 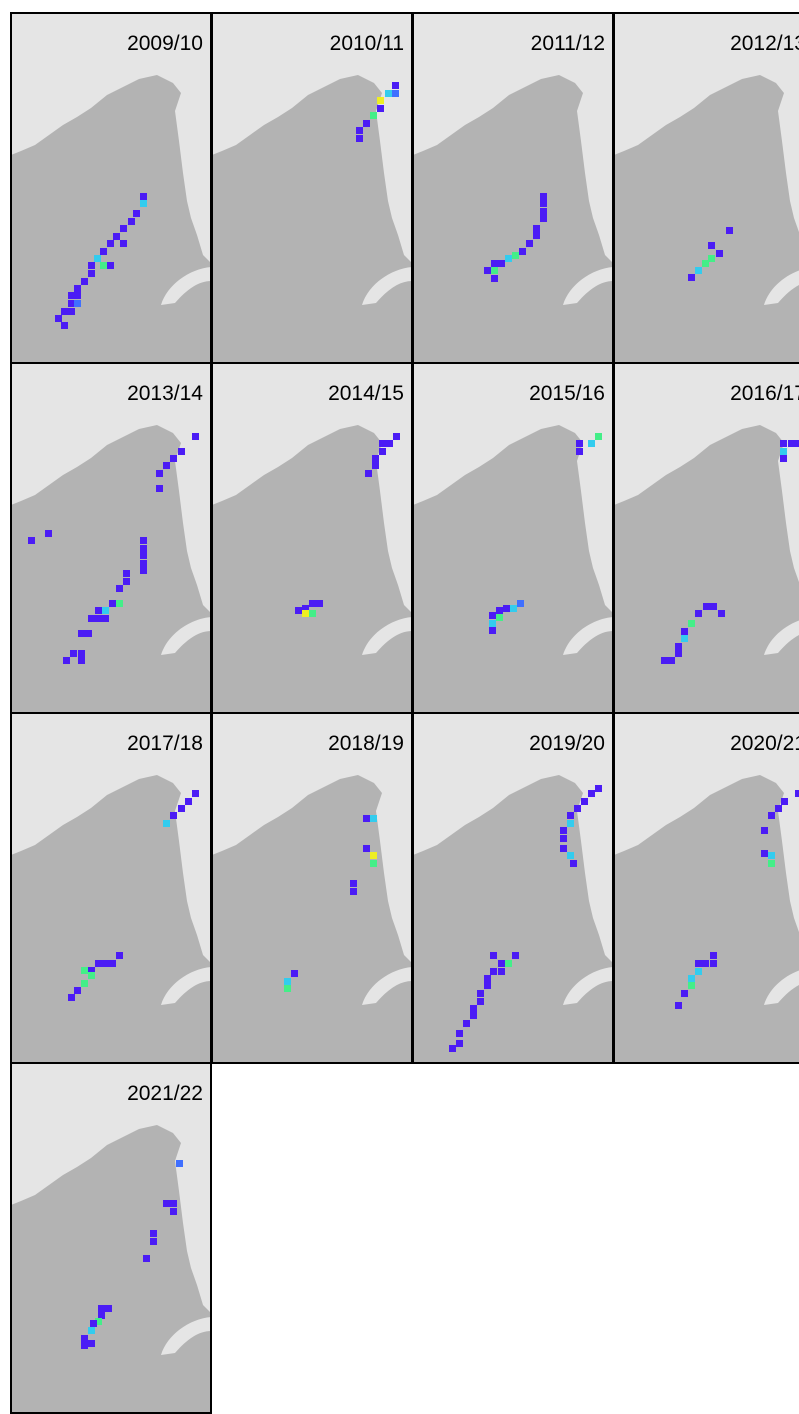 I want to click on panel: 2020/21, so click(x=706, y=888).